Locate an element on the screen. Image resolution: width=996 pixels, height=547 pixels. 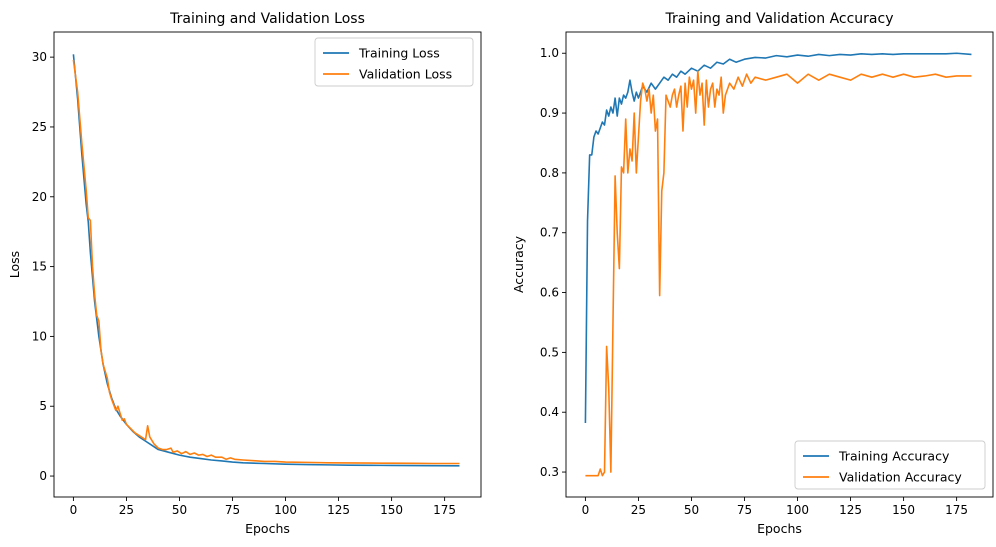
y-tick-label: 5 is located at coordinates (43, 406).